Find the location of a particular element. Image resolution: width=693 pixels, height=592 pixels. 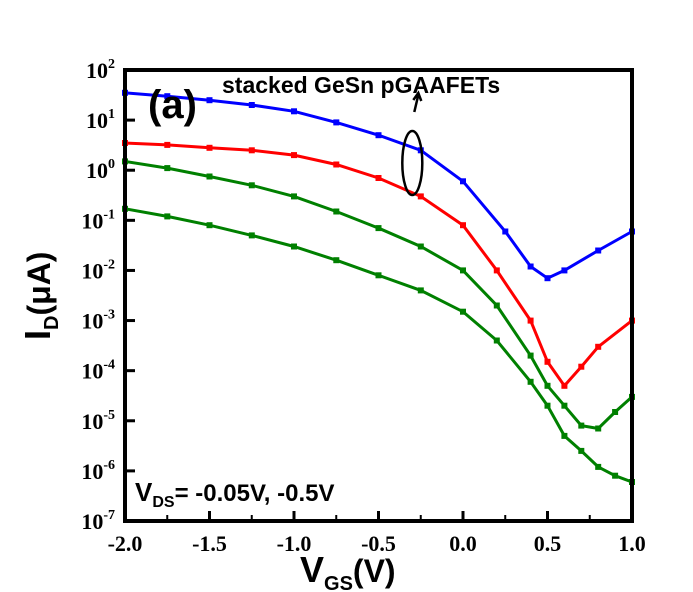

condition-text: = -0.05V, -0.5V is located at coordinates (255, 493).